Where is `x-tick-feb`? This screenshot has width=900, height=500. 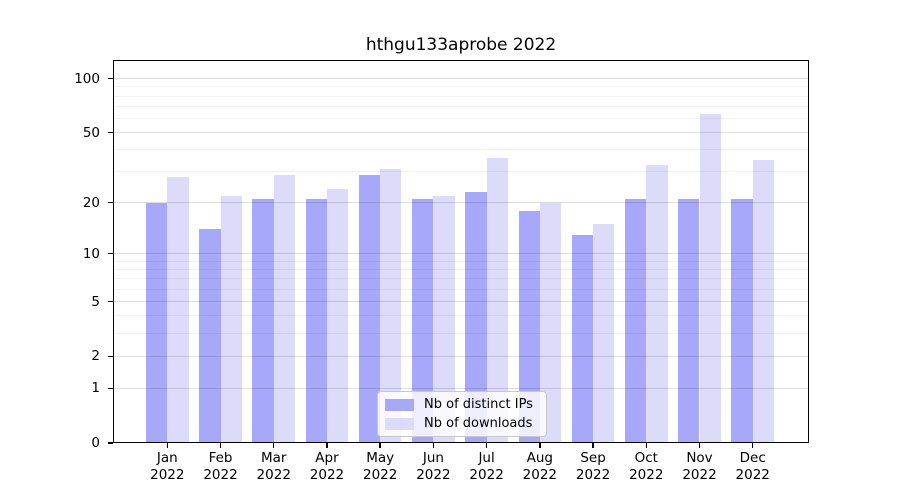 x-tick-feb is located at coordinates (220, 445).